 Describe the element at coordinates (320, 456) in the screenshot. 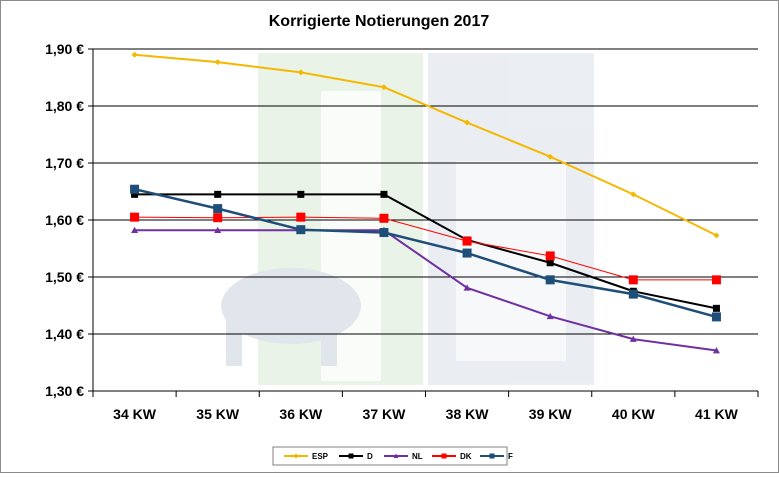

I see `legend-label: ESP` at that location.